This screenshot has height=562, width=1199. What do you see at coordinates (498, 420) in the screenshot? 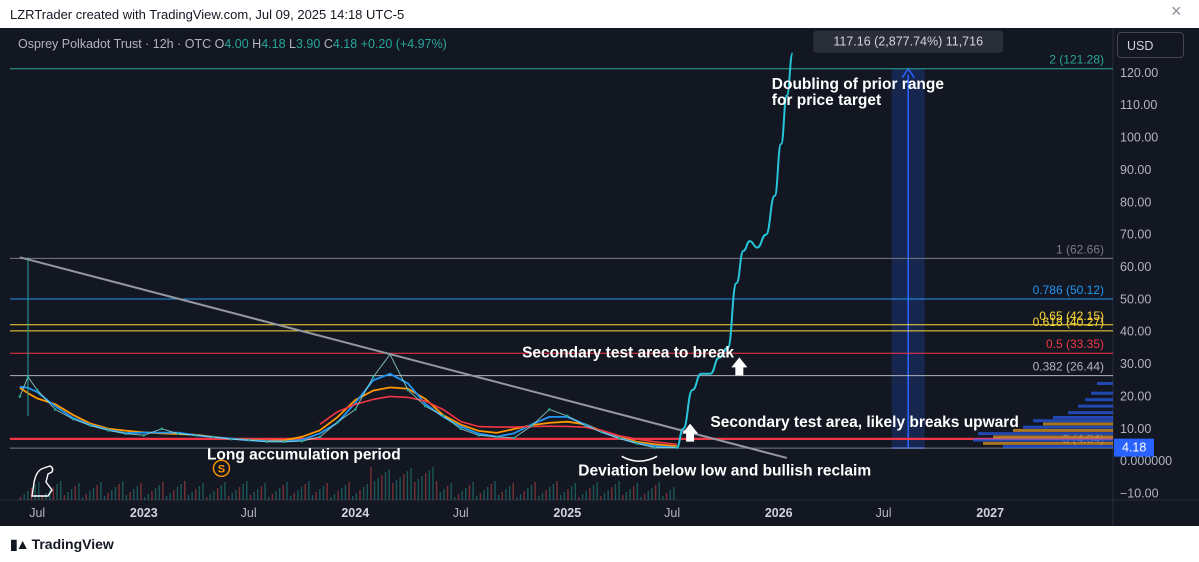
I see `moving-average-red` at bounding box center [498, 420].